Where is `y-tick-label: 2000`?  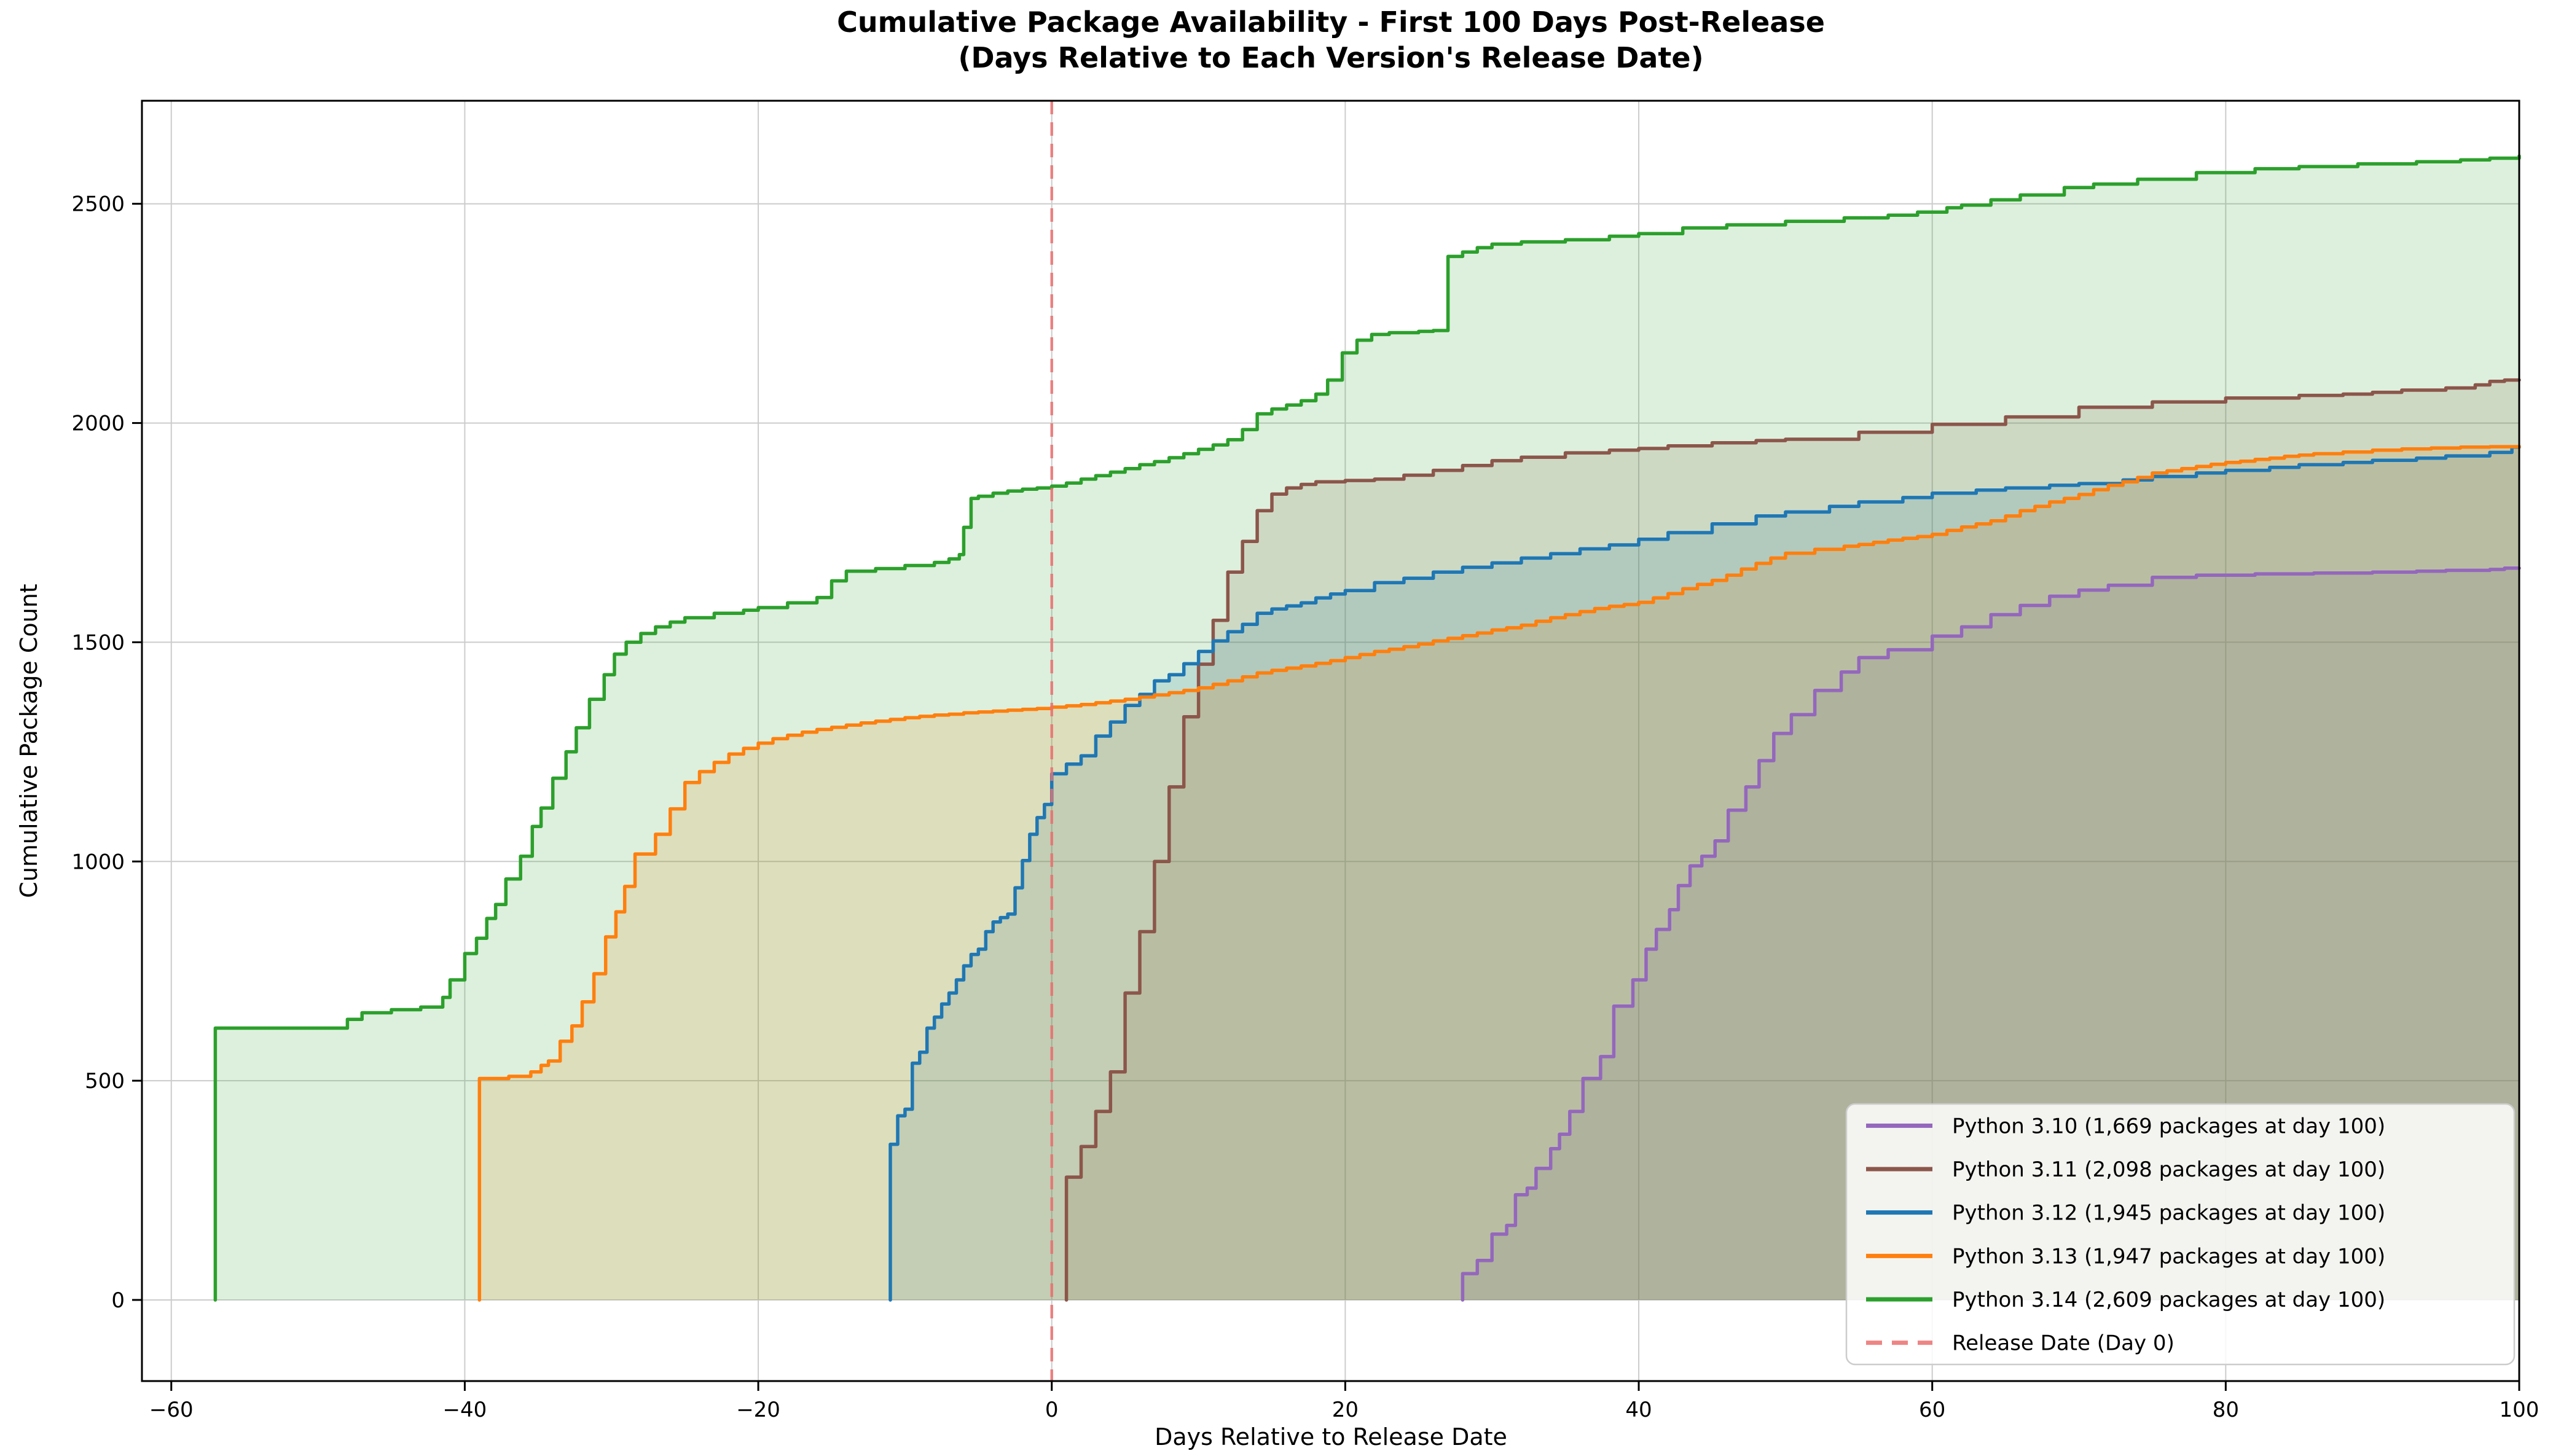 y-tick-label: 2000 is located at coordinates (98, 424).